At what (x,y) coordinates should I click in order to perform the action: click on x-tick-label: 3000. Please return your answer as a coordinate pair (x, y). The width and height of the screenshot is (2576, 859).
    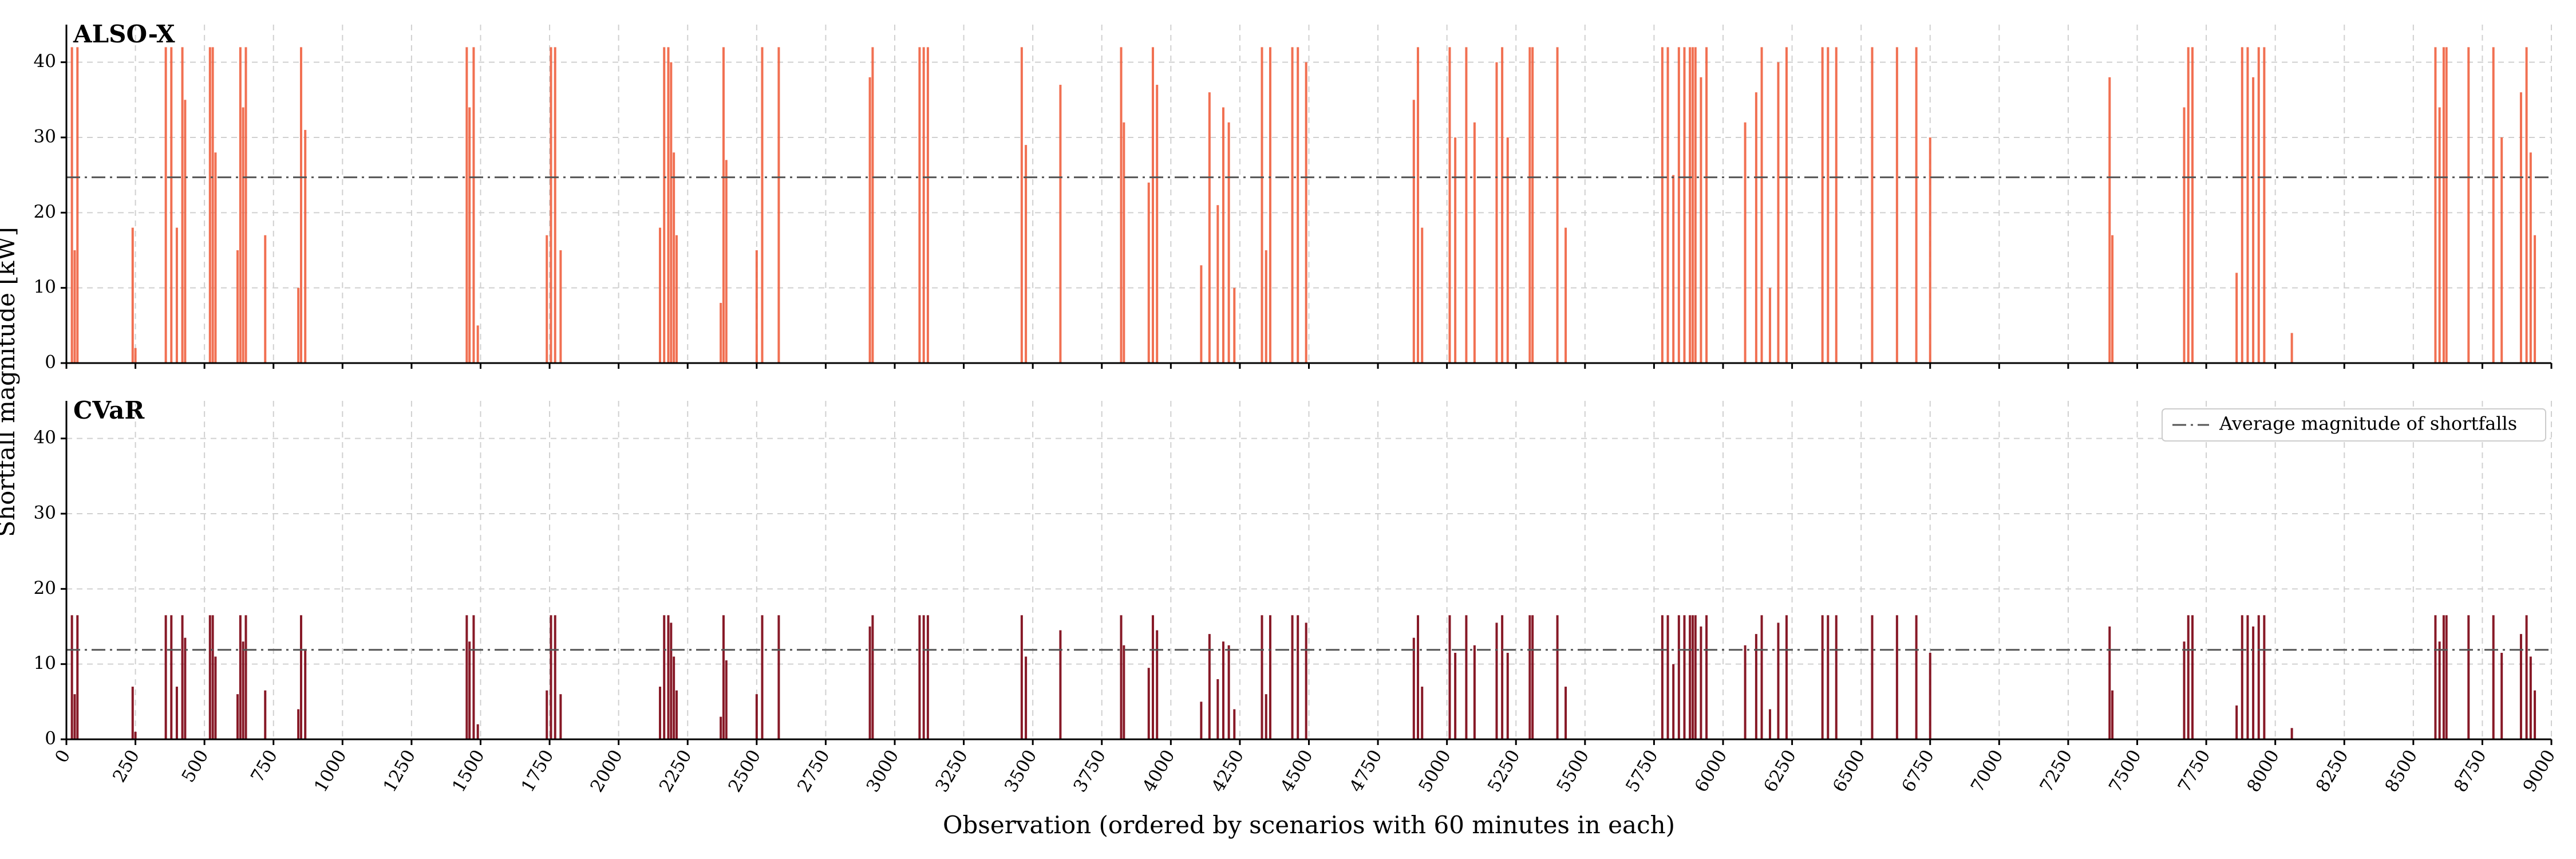
    Looking at the image, I should click on (883, 770).